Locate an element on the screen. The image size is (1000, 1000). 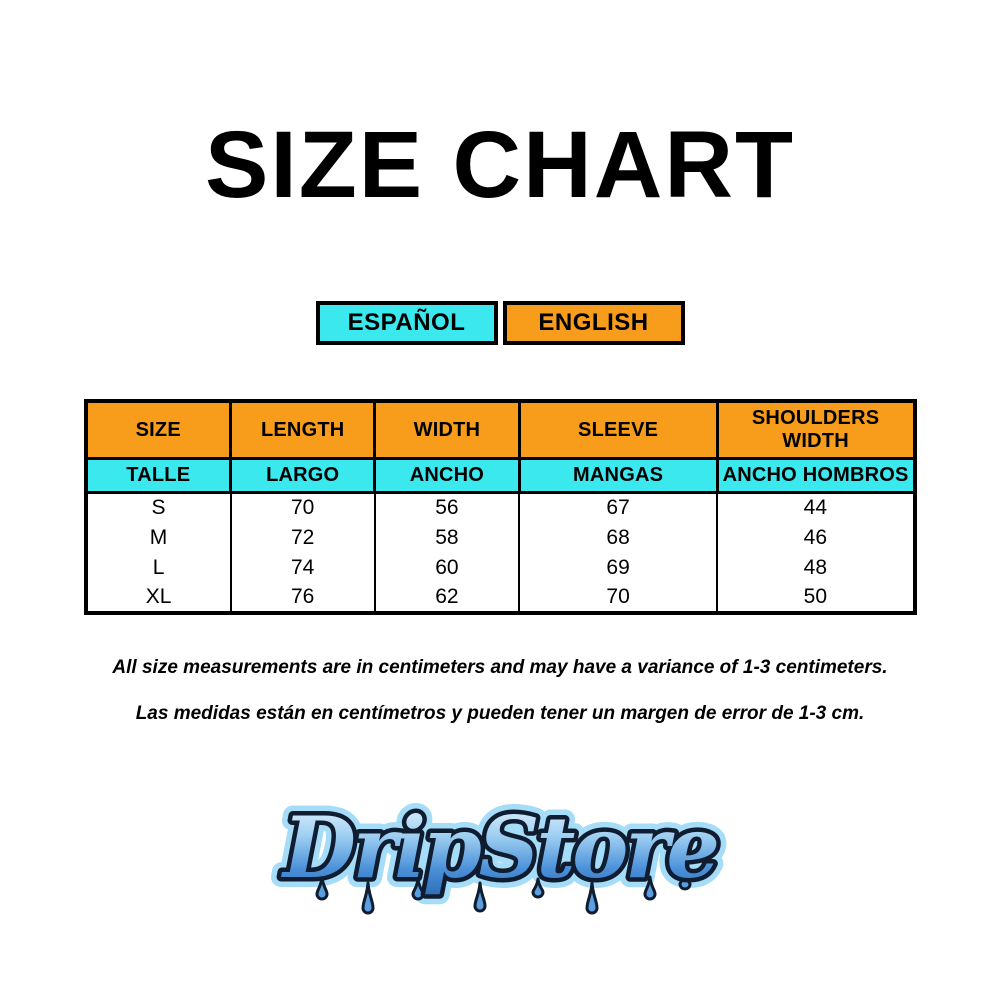
cell-shoulders: 44 is located at coordinates (816, 507).